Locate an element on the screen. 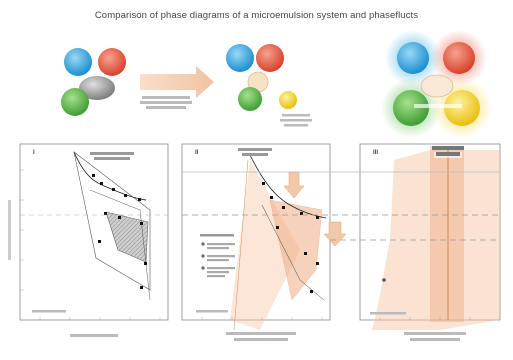 The image size is (513, 360). panel-3-dark-band is located at coordinates (447, 234).